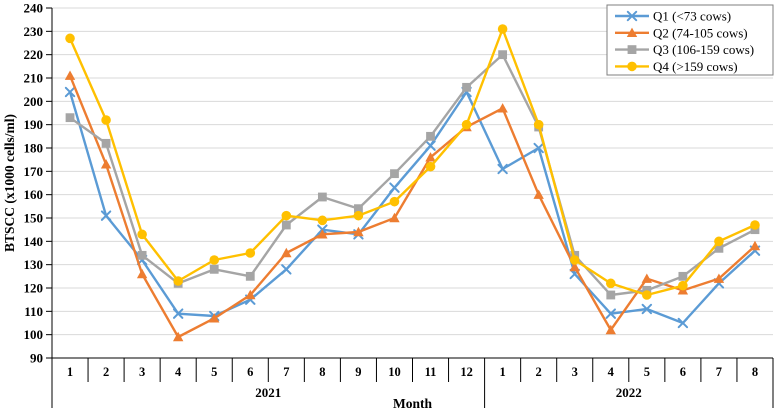 The image size is (778, 412). Describe the element at coordinates (34, 241) in the screenshot. I see `y-tick-label: 140` at that location.